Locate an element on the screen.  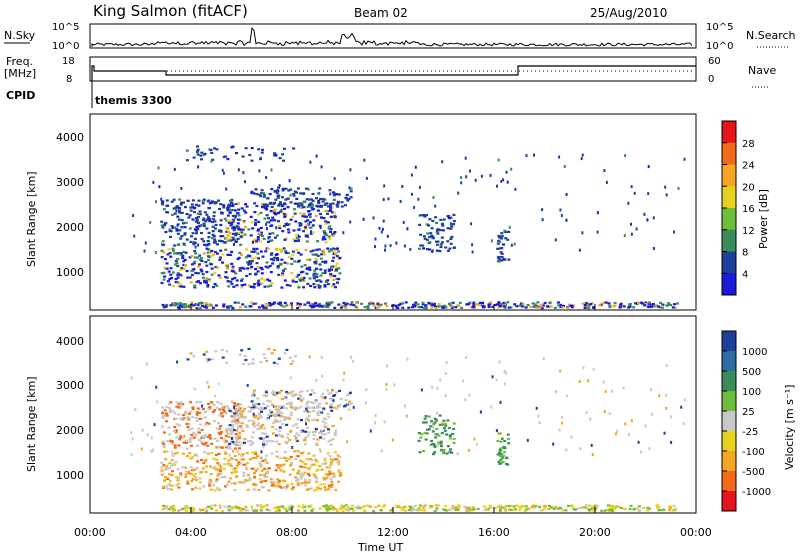
freq-line is located at coordinates (393, 73).